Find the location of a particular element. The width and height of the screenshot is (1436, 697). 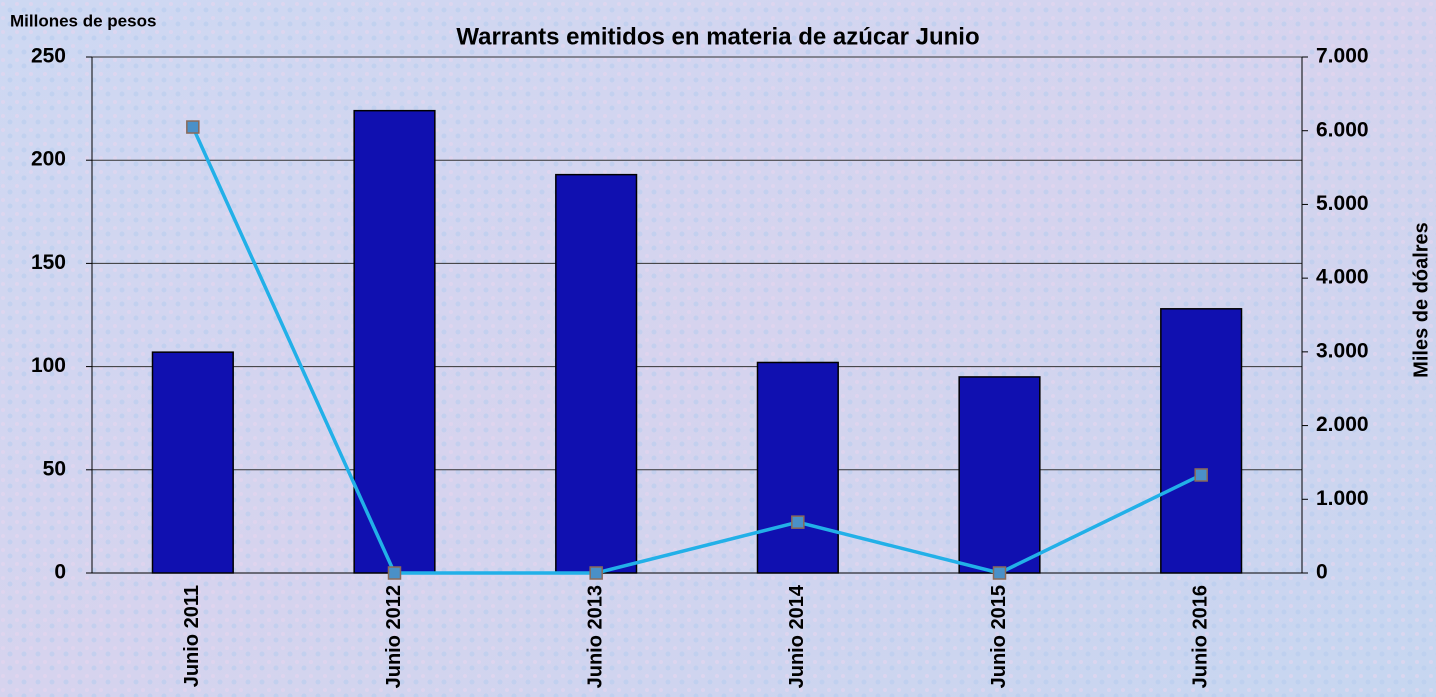

y-tick-label: 150 is located at coordinates (48, 262).